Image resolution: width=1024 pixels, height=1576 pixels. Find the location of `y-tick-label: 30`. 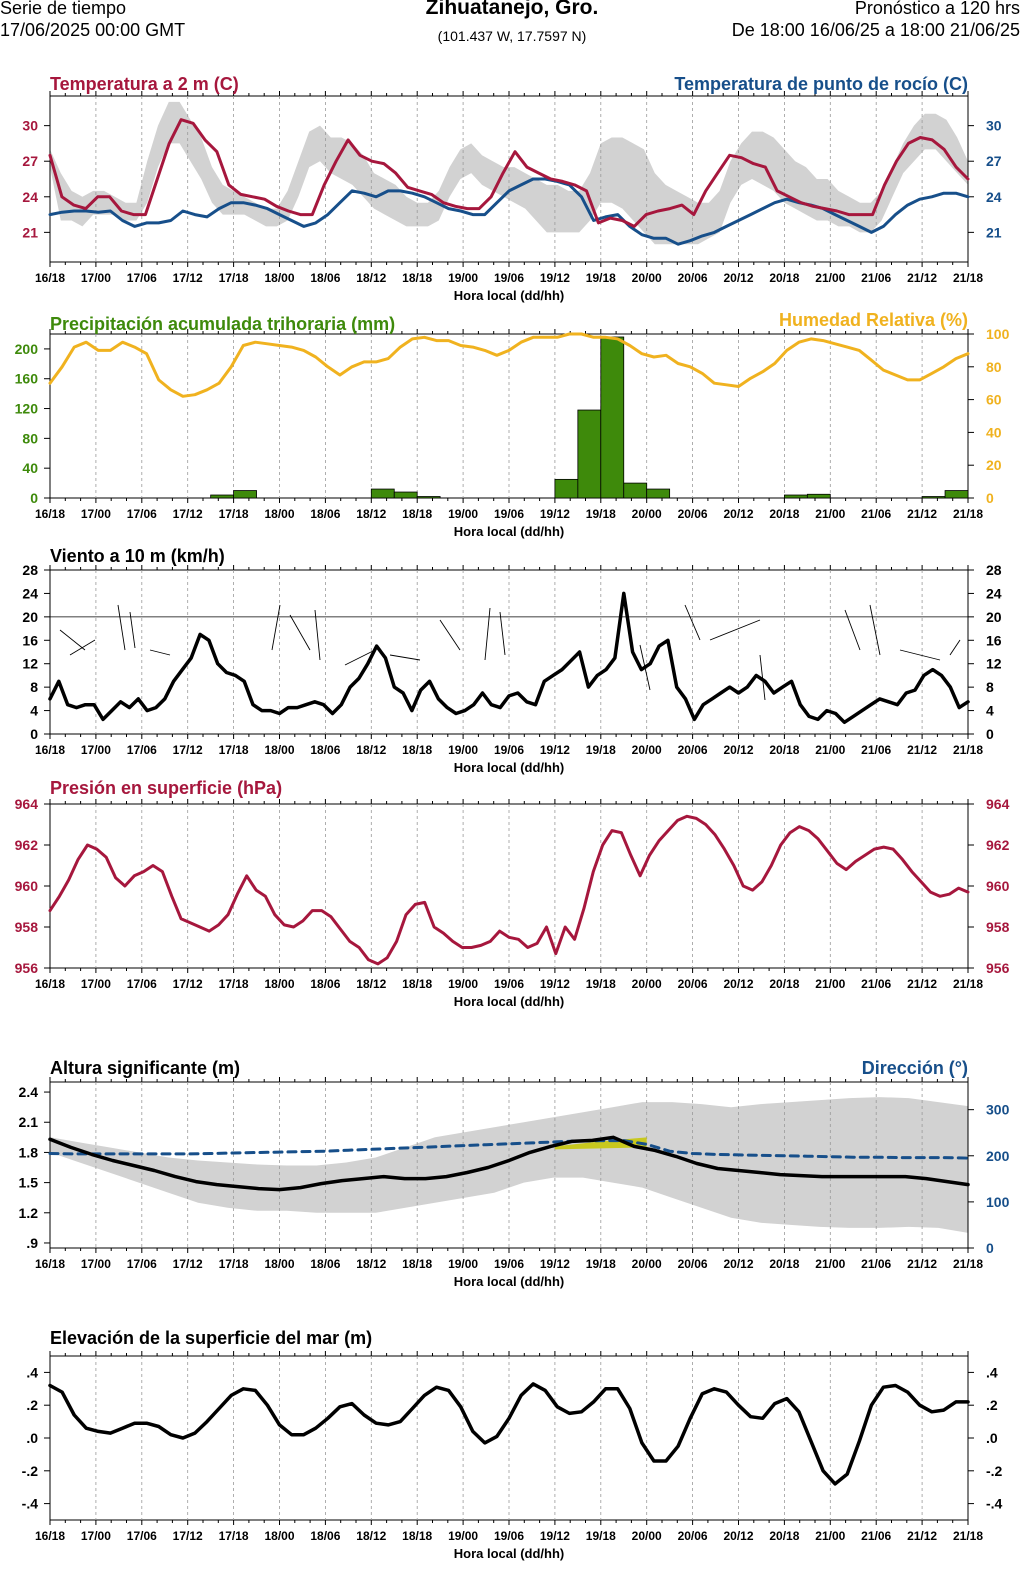

y-tick-label: 30 is located at coordinates (30, 126).